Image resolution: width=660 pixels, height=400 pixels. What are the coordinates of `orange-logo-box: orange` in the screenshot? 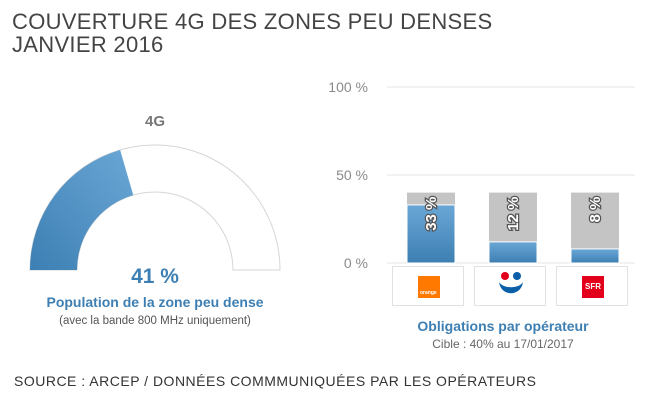 It's located at (428, 286).